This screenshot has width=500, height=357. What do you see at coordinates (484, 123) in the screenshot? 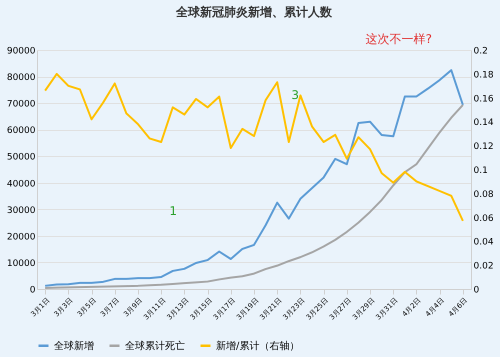
I see `y2-tick-label: 0.14` at bounding box center [484, 123].